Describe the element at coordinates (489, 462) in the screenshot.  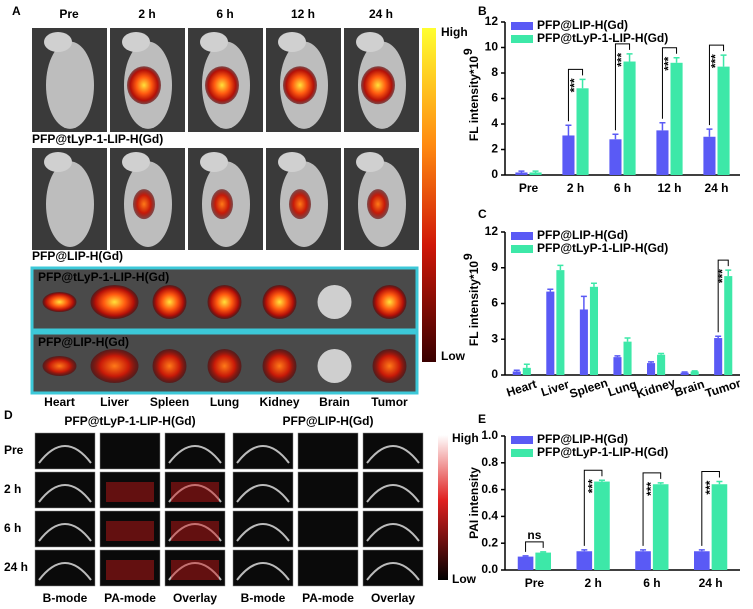
I see `y-tick-label: 0.8` at that location.